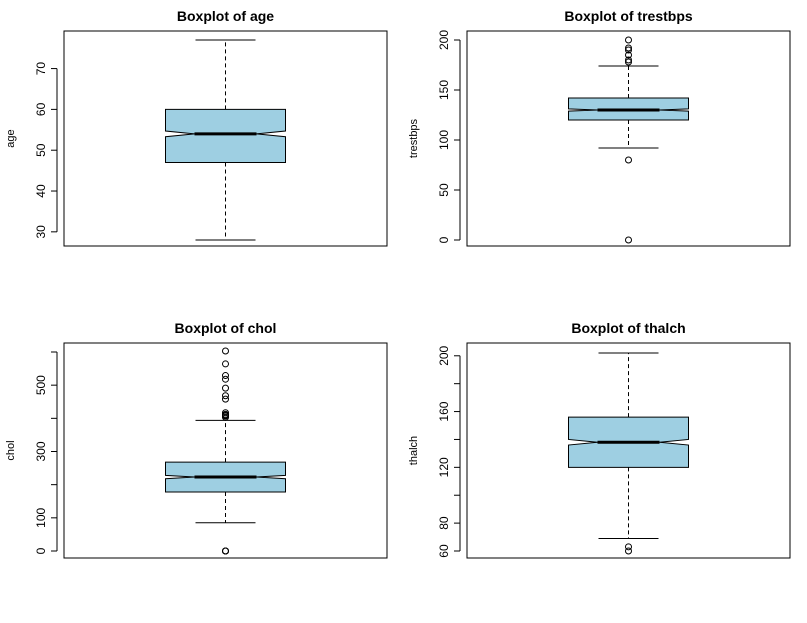 The width and height of the screenshot is (807, 623). Describe the element at coordinates (414, 450) in the screenshot. I see `y-axis-label: thalch` at that location.